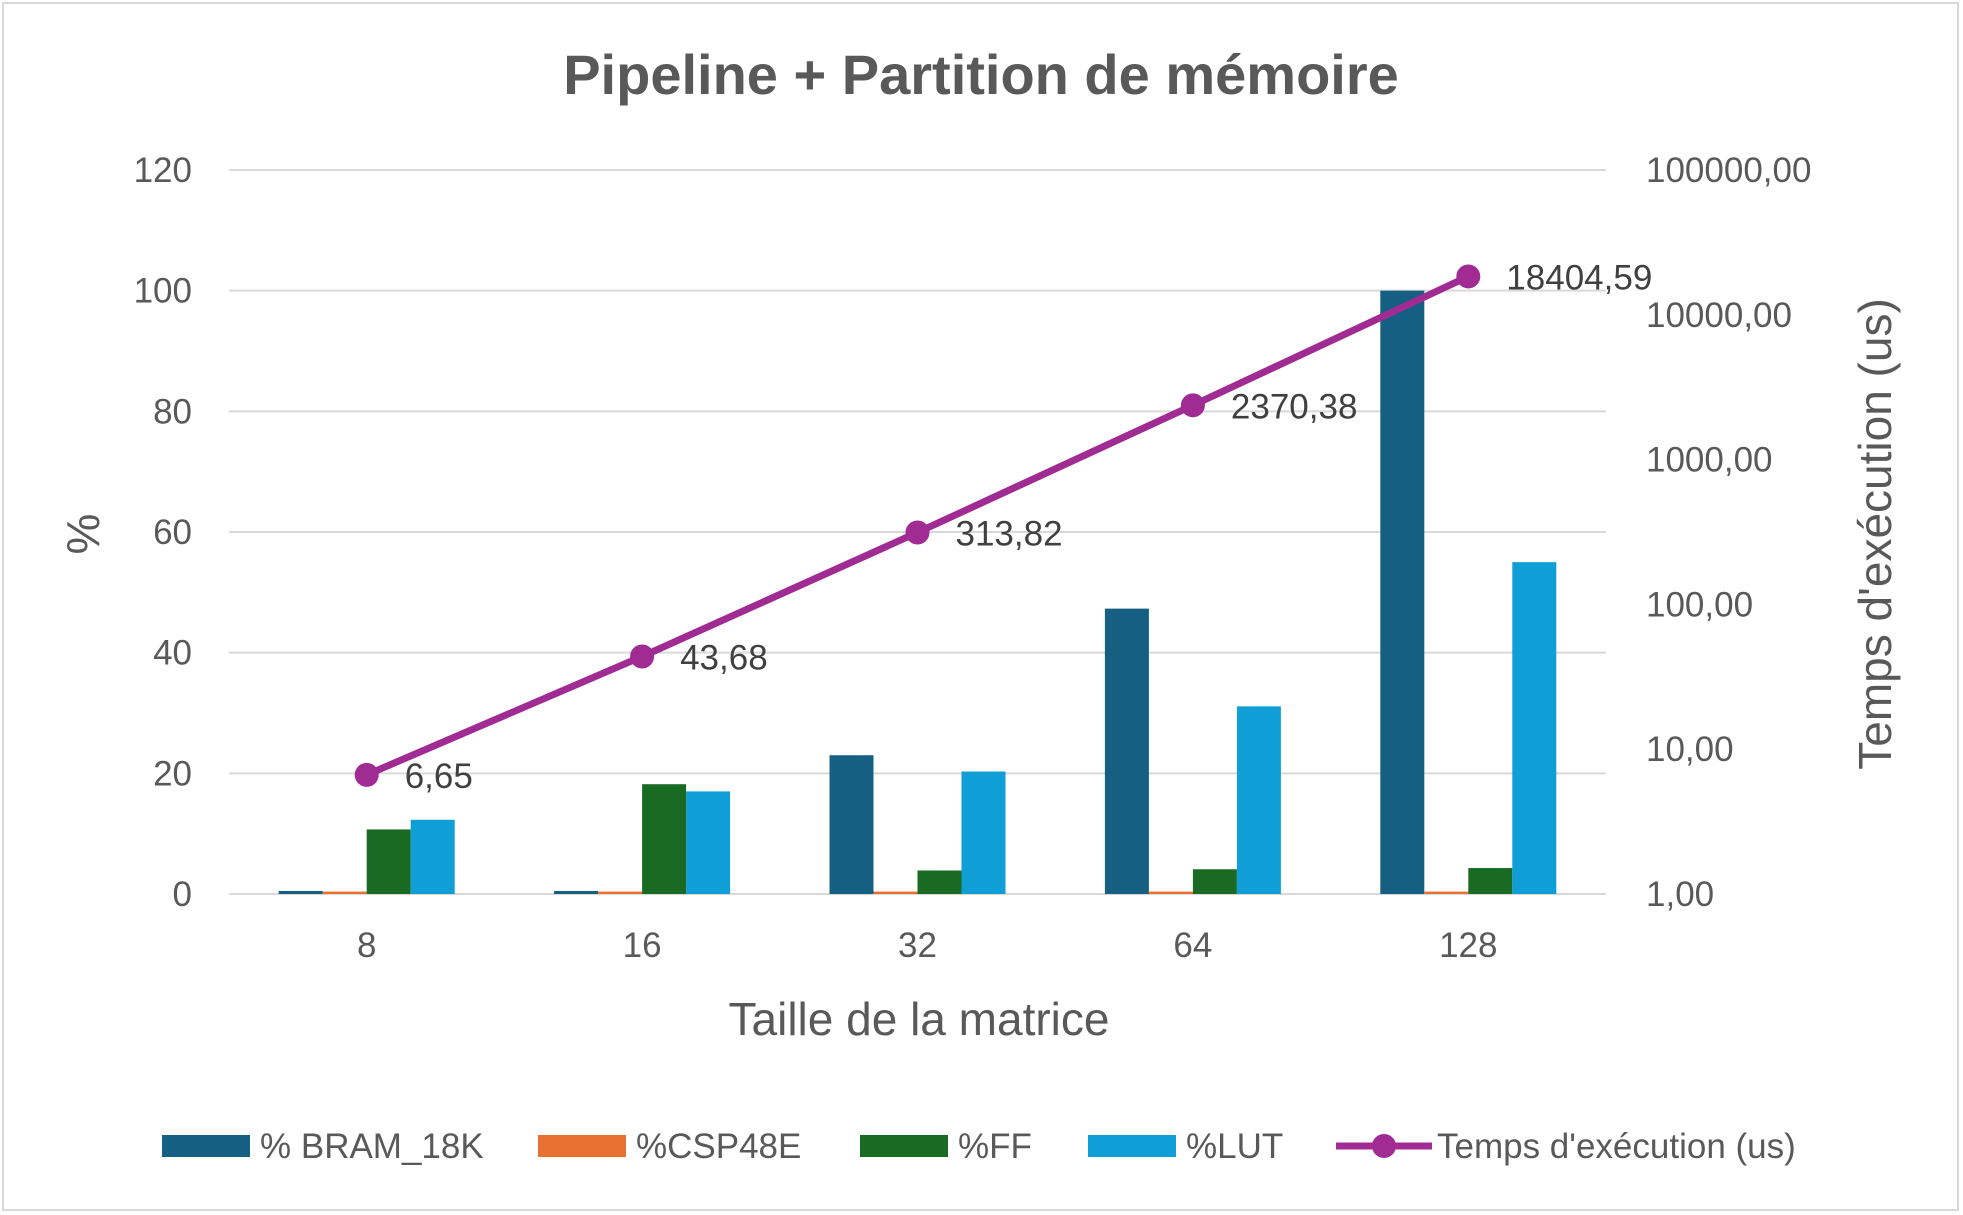 This screenshot has height=1215, width=1963. What do you see at coordinates (372, 1146) in the screenshot?
I see `legend-label: % BRAM_18K` at bounding box center [372, 1146].